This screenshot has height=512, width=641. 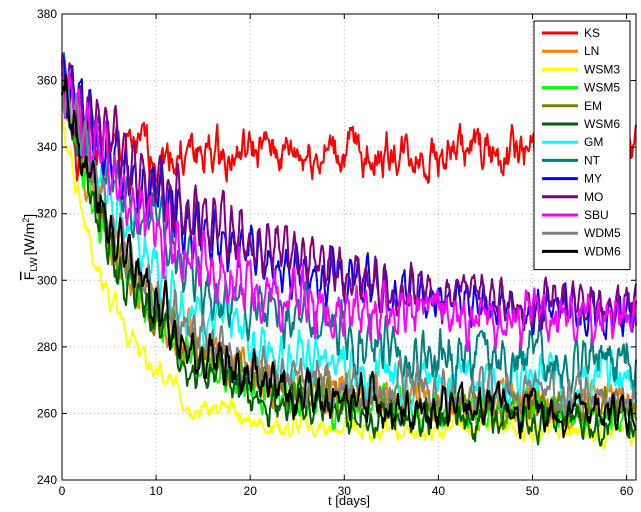 I want to click on y-axis-label-close: ], so click(x=29, y=216).